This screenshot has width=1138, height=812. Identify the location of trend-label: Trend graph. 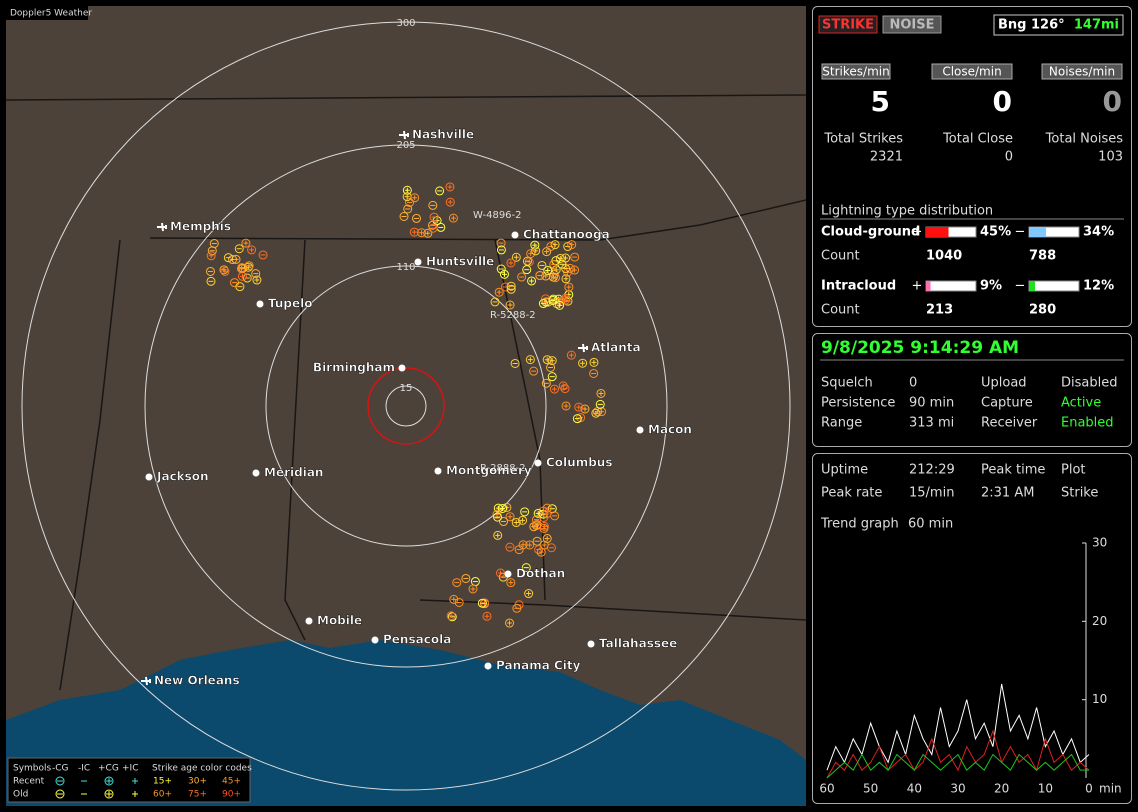
(859, 524).